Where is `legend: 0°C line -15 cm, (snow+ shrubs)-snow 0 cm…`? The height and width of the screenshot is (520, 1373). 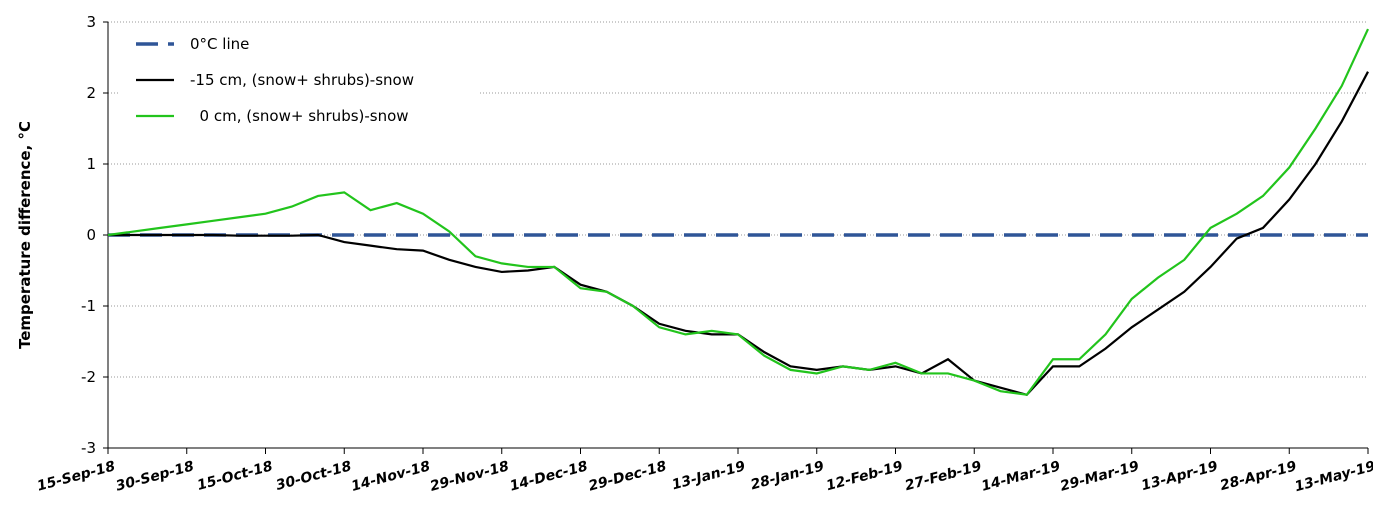
legend: 0°C line -15 cm, (snow+ shrubs)-snow 0 cm… is located at coordinates (300, 82).